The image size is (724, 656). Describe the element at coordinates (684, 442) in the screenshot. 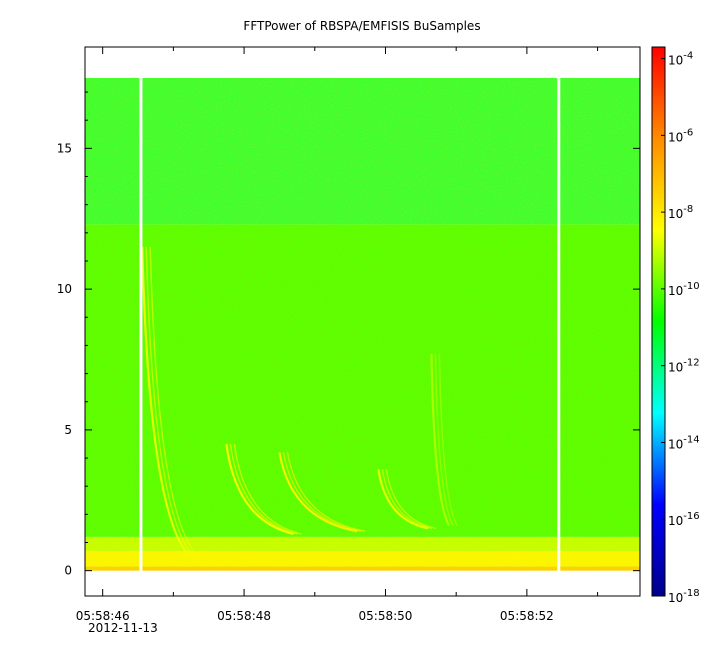

I see `colorbar-tick-label: 10⁻¹⁴` at that location.